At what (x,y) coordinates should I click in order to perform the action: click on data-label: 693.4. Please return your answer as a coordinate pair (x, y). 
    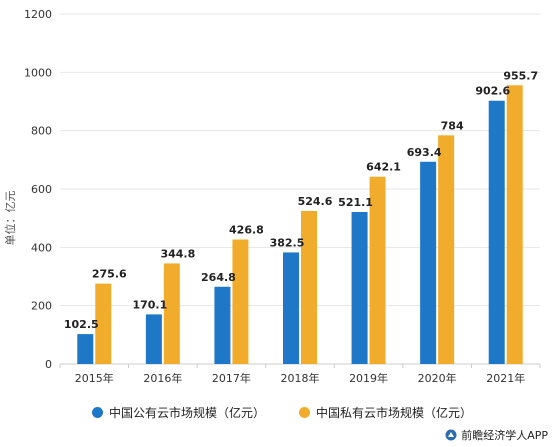
    Looking at the image, I should click on (424, 152).